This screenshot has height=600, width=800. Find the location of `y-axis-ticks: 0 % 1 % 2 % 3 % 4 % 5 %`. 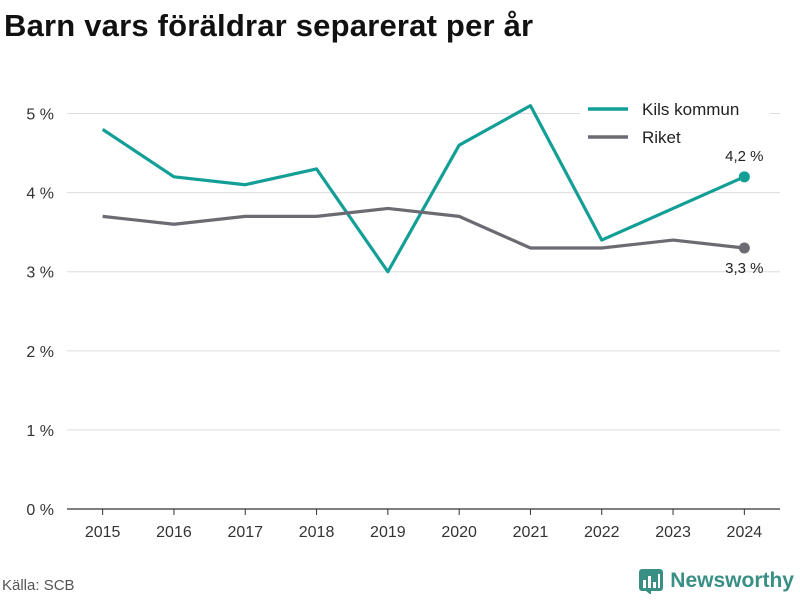

y-axis-ticks: 0 % 1 % 2 % 3 % 4 % 5 % is located at coordinates (40, 313).